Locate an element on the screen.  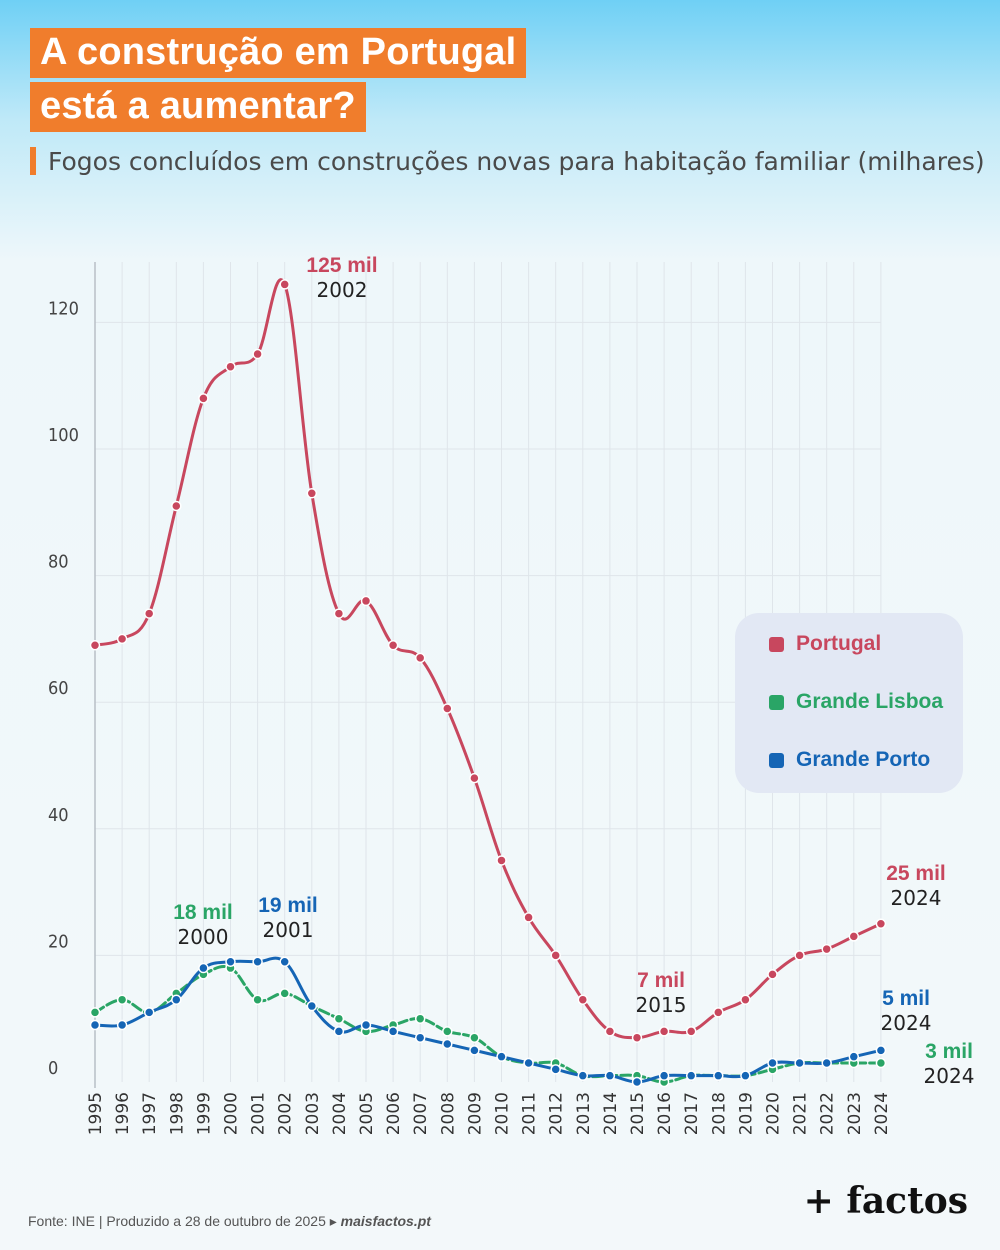
point-portugal-2001 is located at coordinates (257, 354).